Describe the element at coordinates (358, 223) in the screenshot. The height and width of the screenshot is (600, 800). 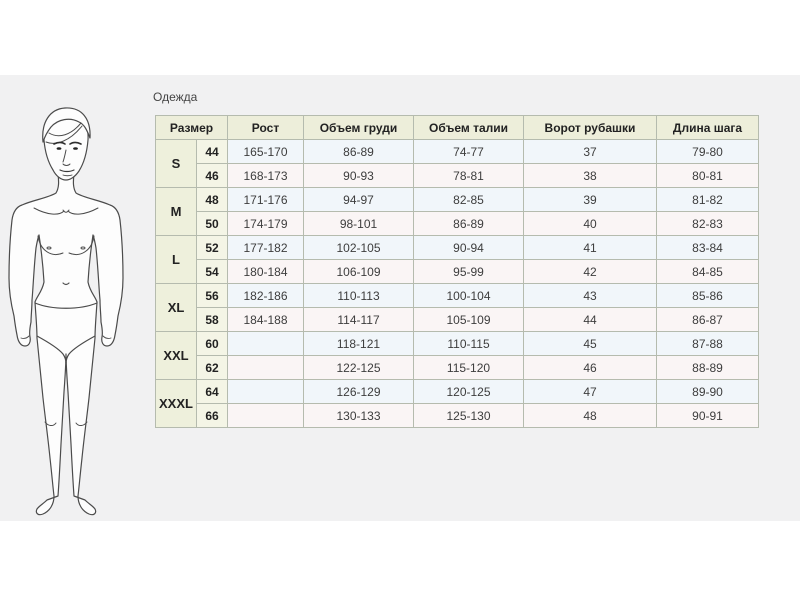
I see `cell-chest: 98-101` at that location.